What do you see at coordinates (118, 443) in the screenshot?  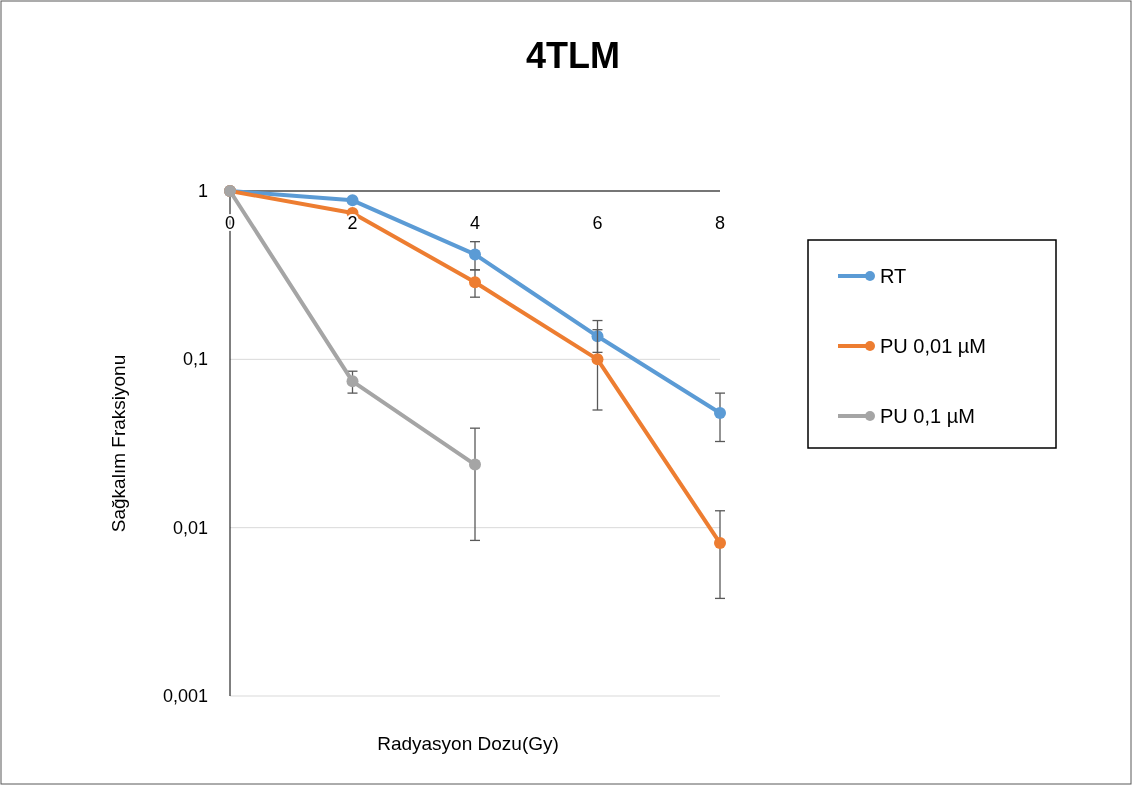 I see `y-axis-title: Sağkalım Fraksiyonu` at bounding box center [118, 443].